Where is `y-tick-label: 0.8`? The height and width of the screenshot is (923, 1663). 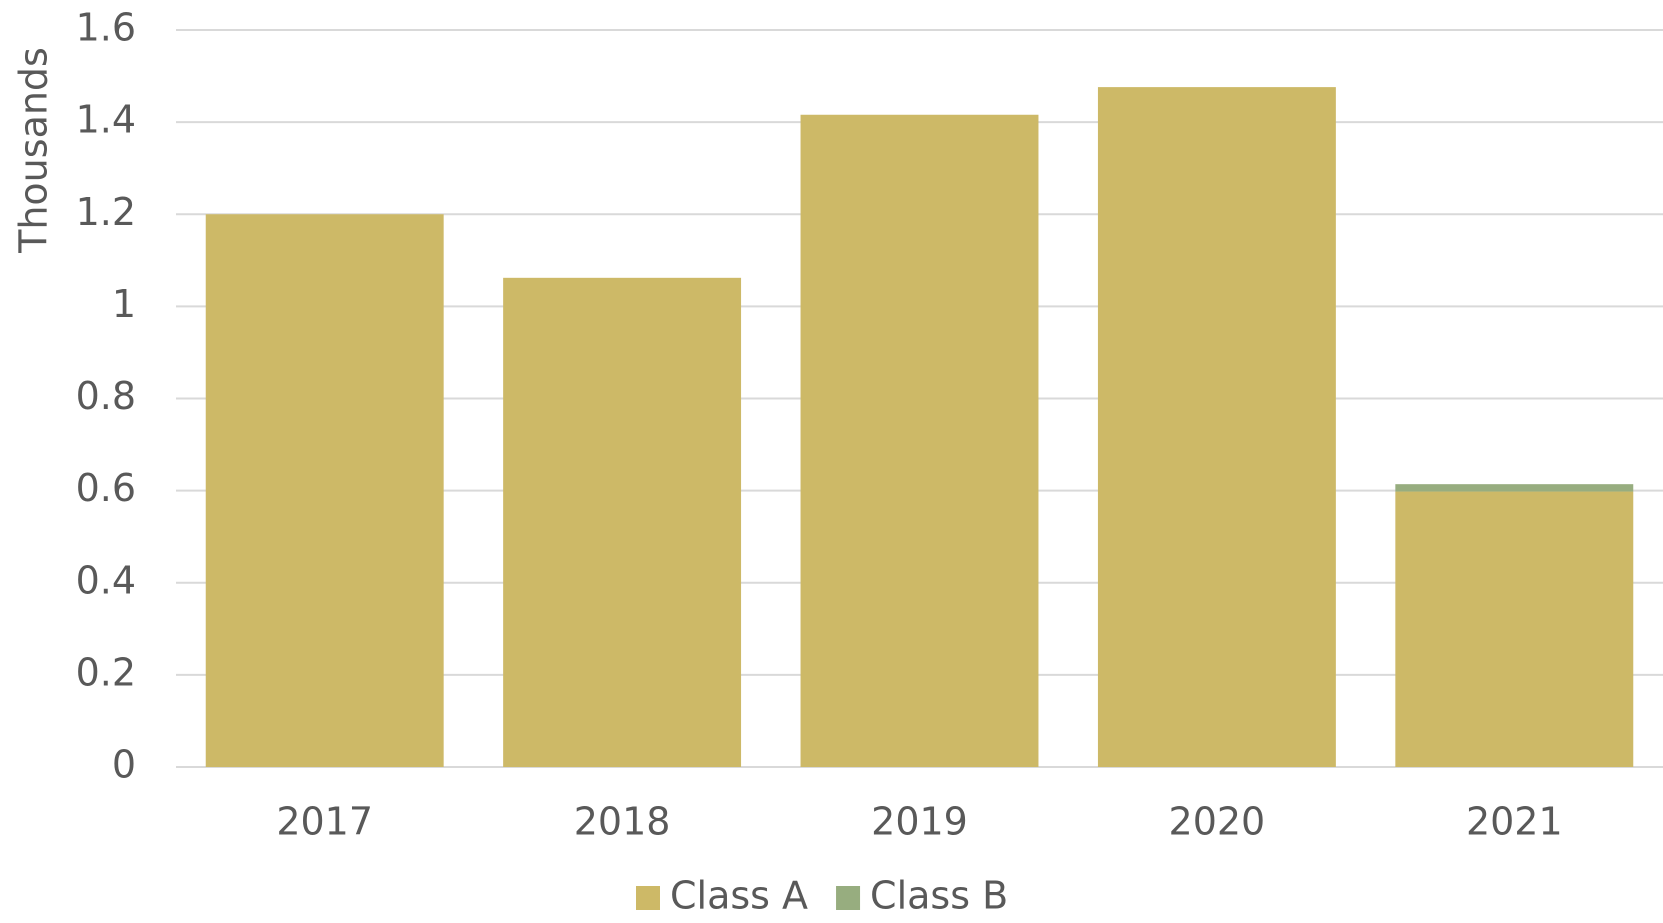
y-tick-label: 0.8 is located at coordinates (106, 396).